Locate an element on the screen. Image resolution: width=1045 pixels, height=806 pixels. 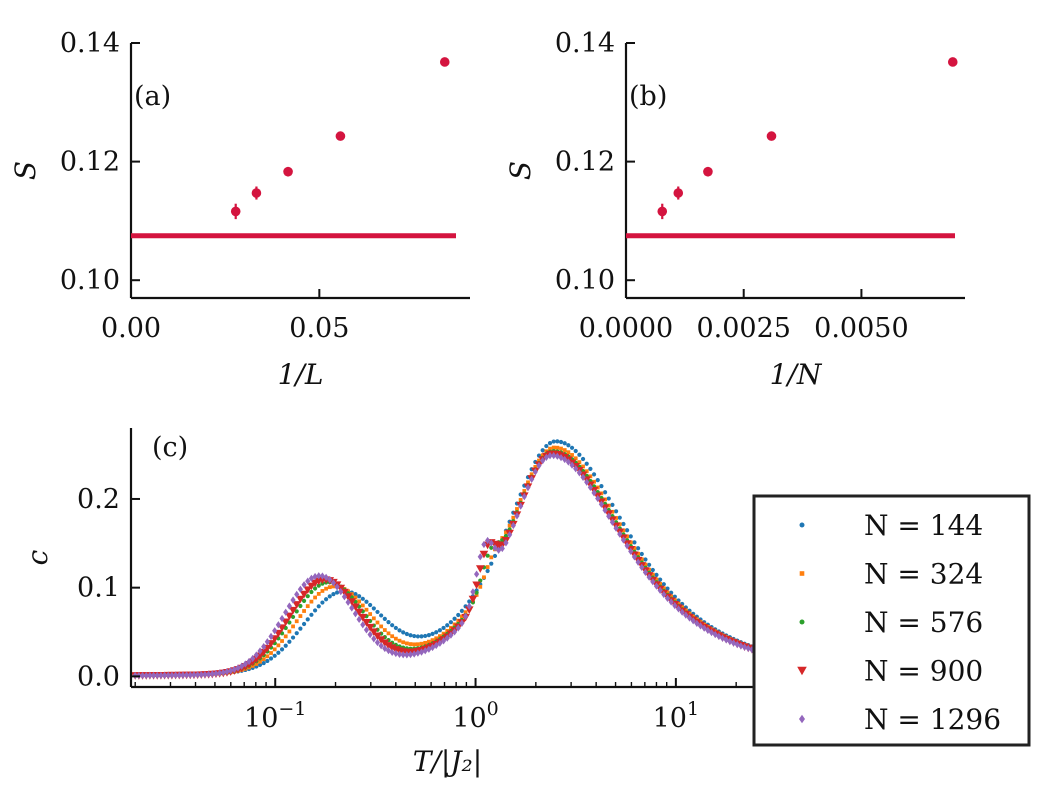
panel-c-label: (c) is located at coordinates (170, 447).